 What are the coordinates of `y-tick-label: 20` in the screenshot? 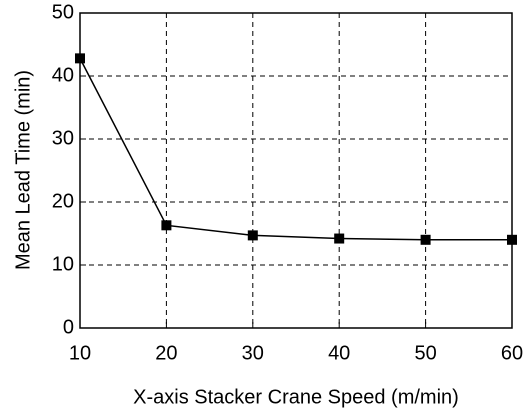 It's located at (63, 201).